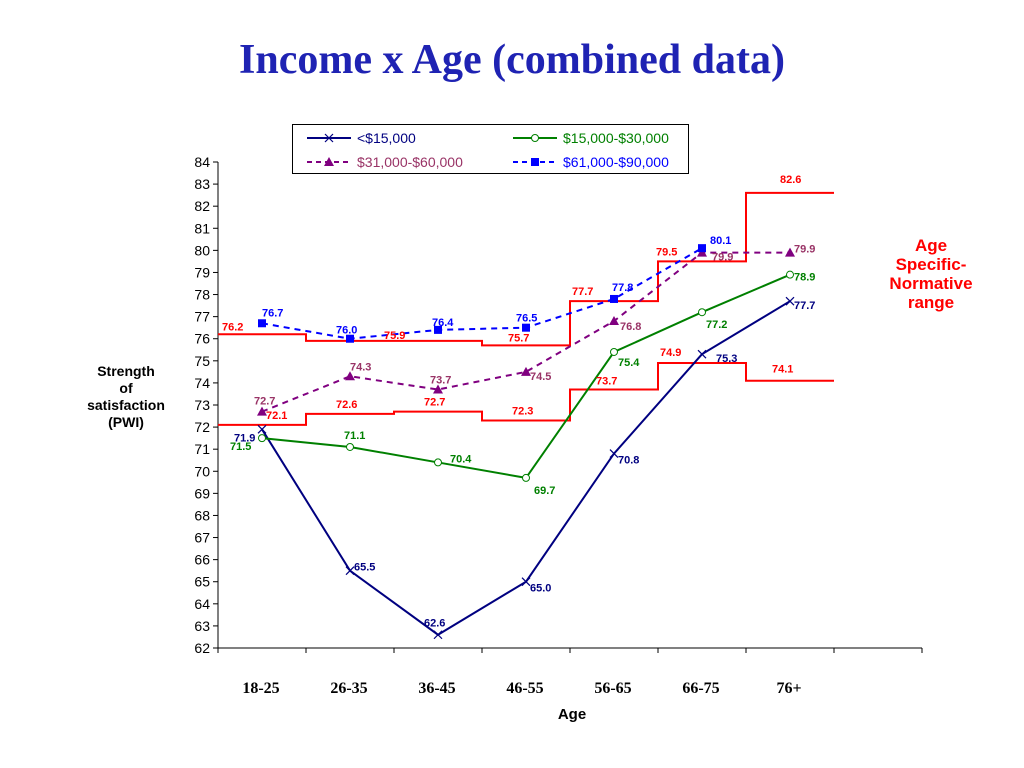  Describe the element at coordinates (522, 411) in the screenshot. I see `range-label: 72.3` at that location.